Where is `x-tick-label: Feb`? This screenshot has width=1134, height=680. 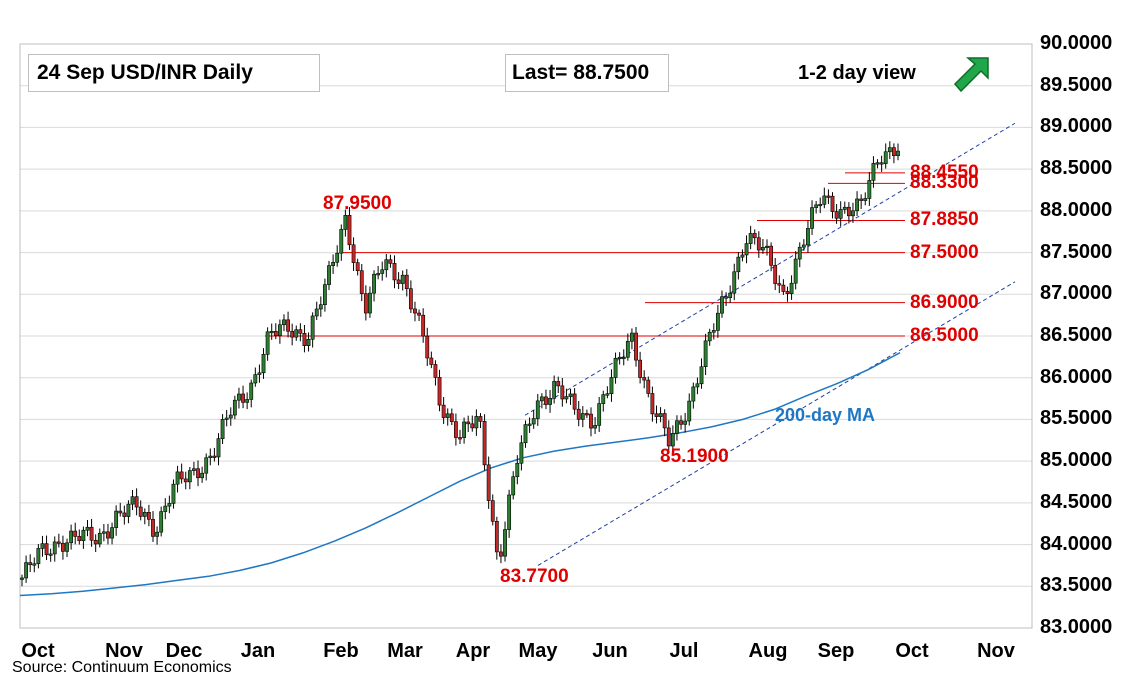 x-tick-label: Feb is located at coordinates (341, 651).